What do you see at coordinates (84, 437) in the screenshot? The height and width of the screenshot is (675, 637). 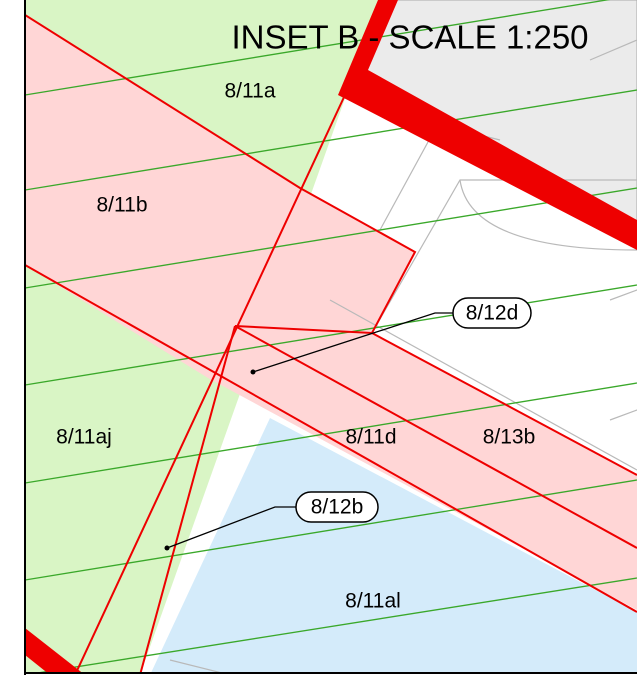 I see `parcel-label: 8/11aj` at bounding box center [84, 437].